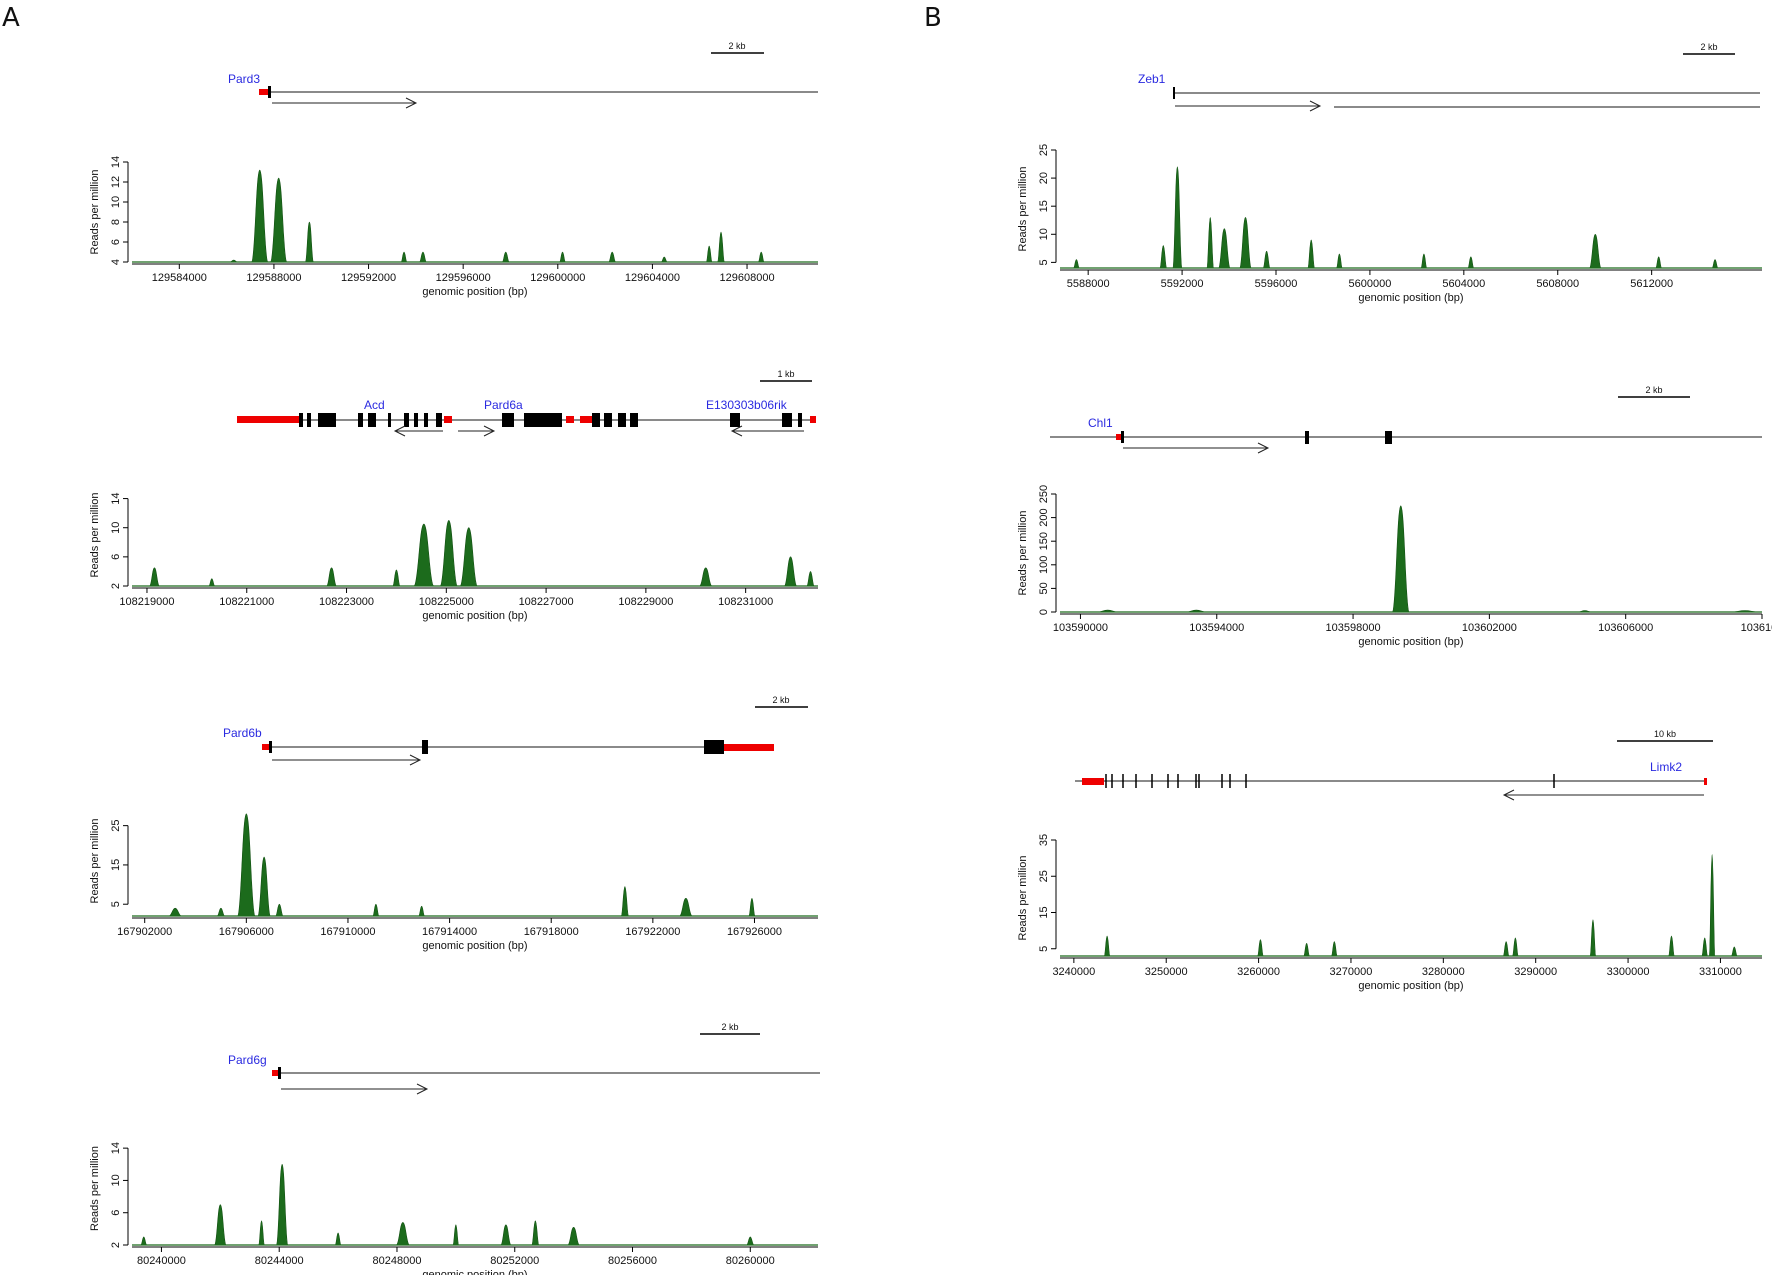 Image resolution: width=1772 pixels, height=1275 pixels. I want to click on gene-label-e130303b06rik: E130303b06rik, so click(747, 405).